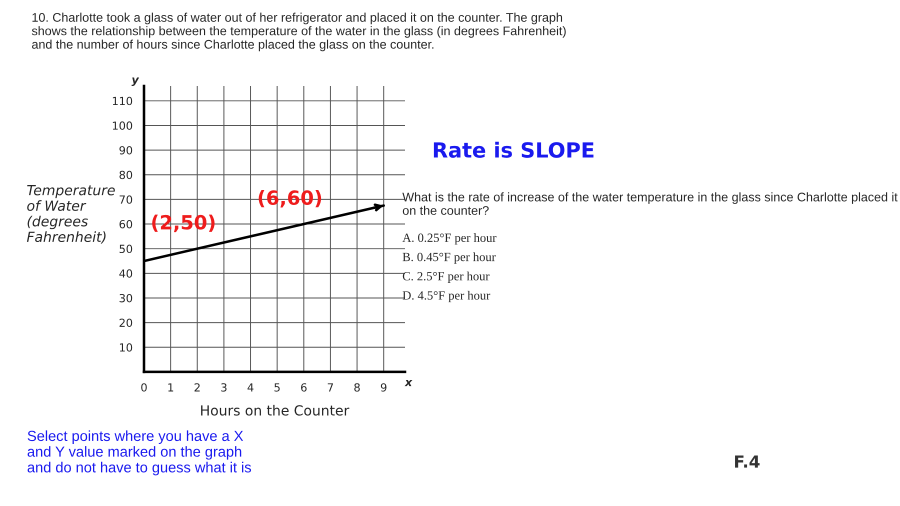 The height and width of the screenshot is (506, 900). What do you see at coordinates (251, 387) in the screenshot?
I see `x-tick-label: 4` at bounding box center [251, 387].